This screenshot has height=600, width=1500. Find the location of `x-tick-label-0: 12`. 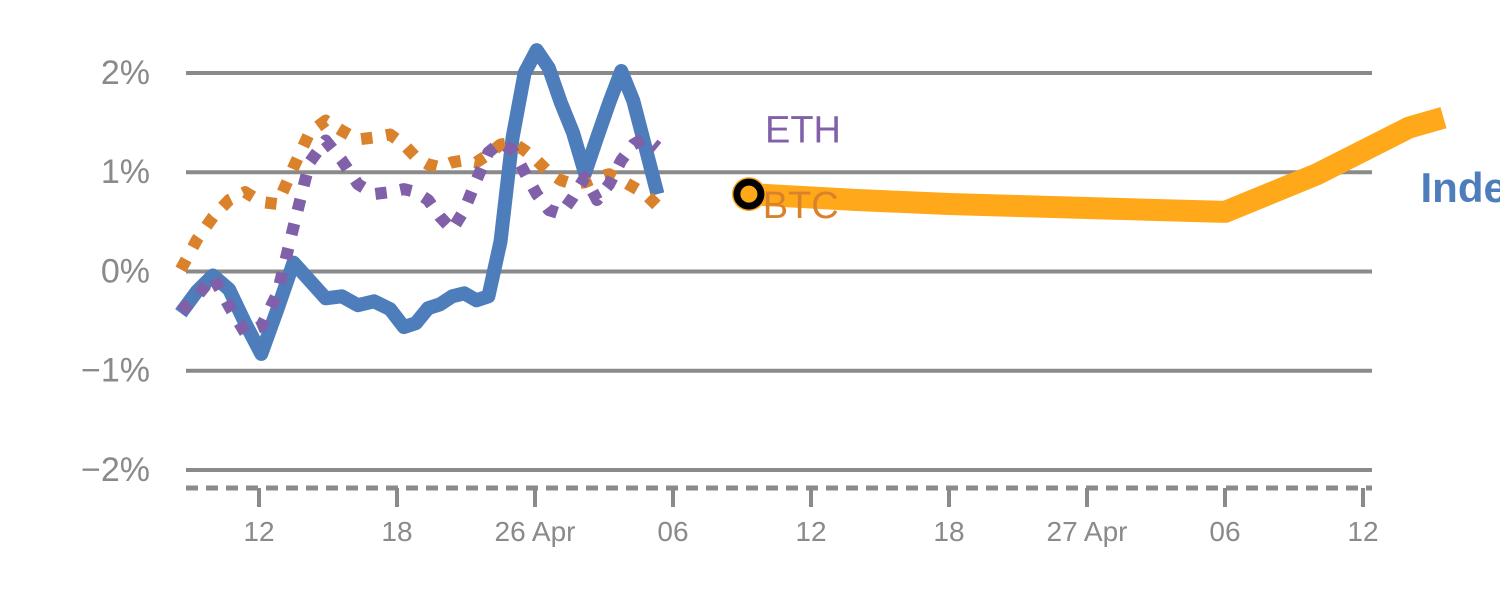

x-tick-label-0: 12 is located at coordinates (258, 531).